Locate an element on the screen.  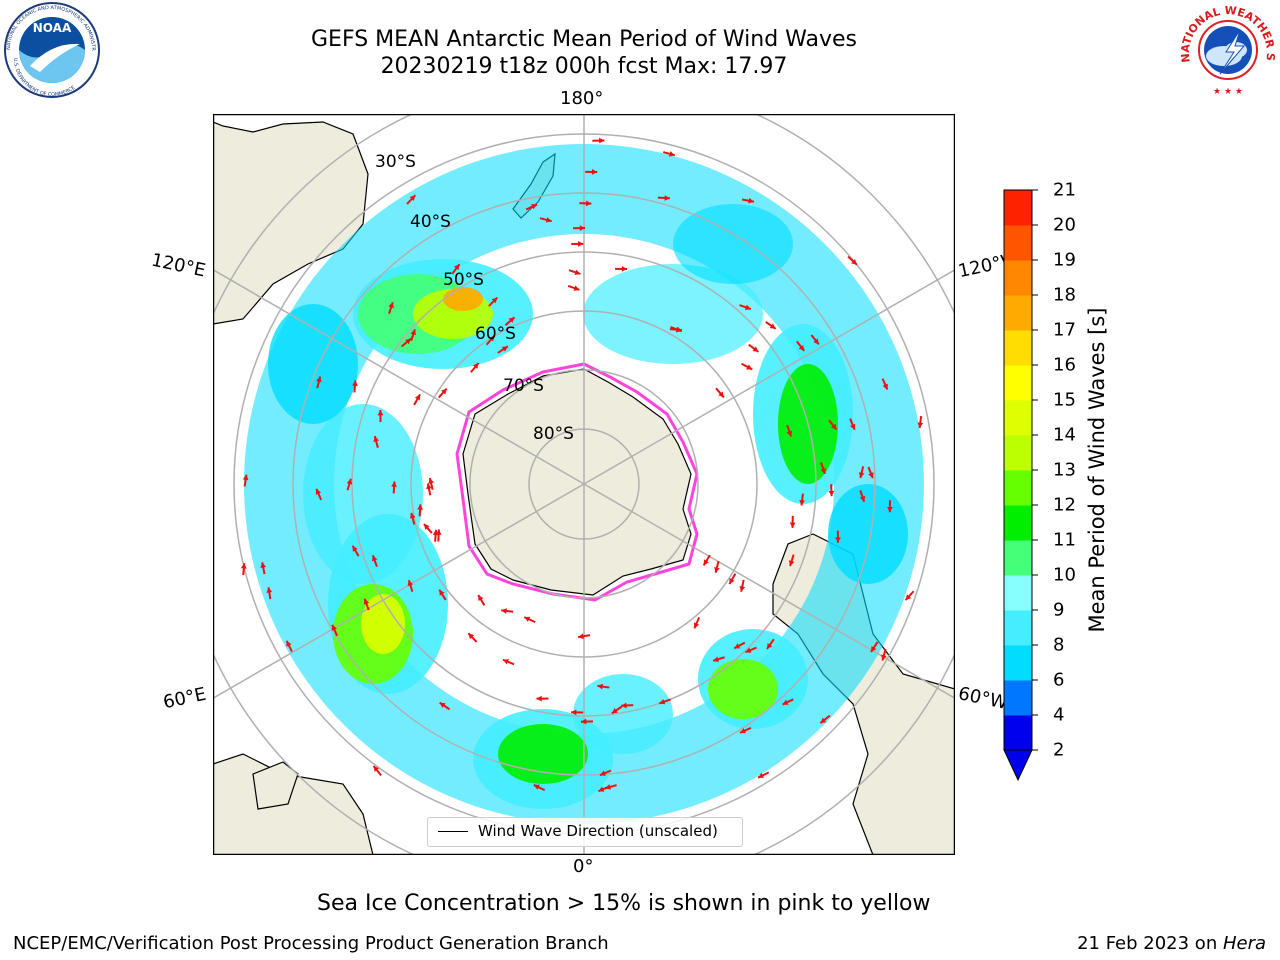
landmass-antarctica is located at coordinates (577, 482).